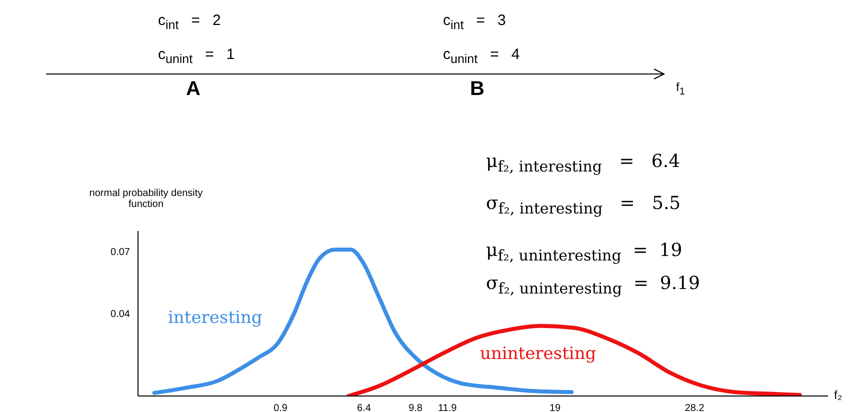 This screenshot has width=859, height=412. I want to click on text: c$_{unint}$ = 1, so click(196, 56).